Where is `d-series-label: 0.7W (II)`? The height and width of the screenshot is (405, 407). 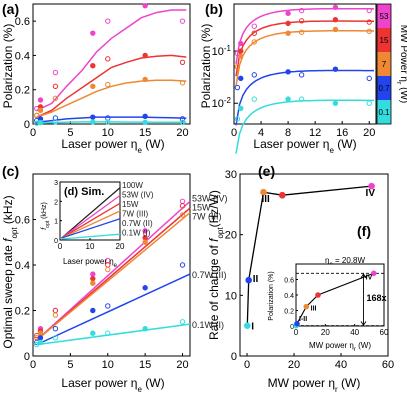
d-series-label: 0.7W (II) is located at coordinates (137, 223).